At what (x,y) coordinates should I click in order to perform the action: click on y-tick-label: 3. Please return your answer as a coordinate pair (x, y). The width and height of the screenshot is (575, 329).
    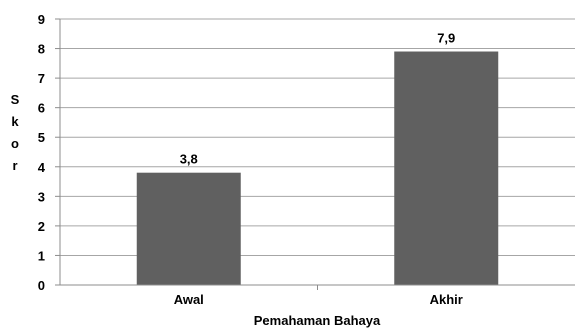
    Looking at the image, I should click on (41, 196).